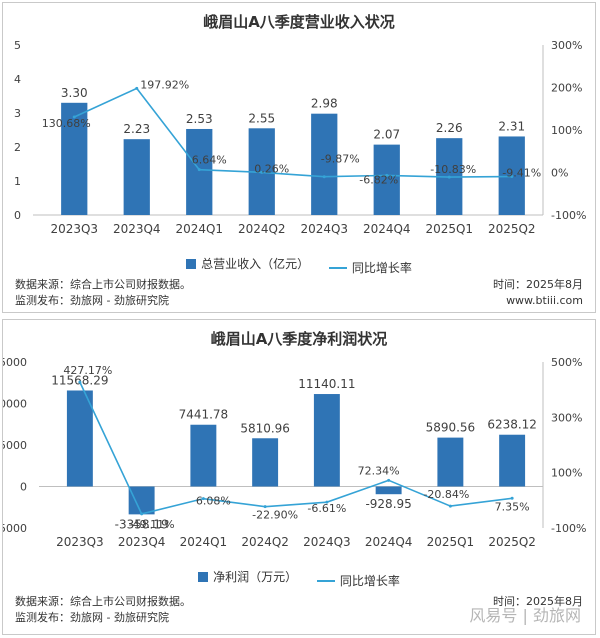  Describe the element at coordinates (521, 172) in the screenshot. I see `line-data-label: -9.41%` at that location.